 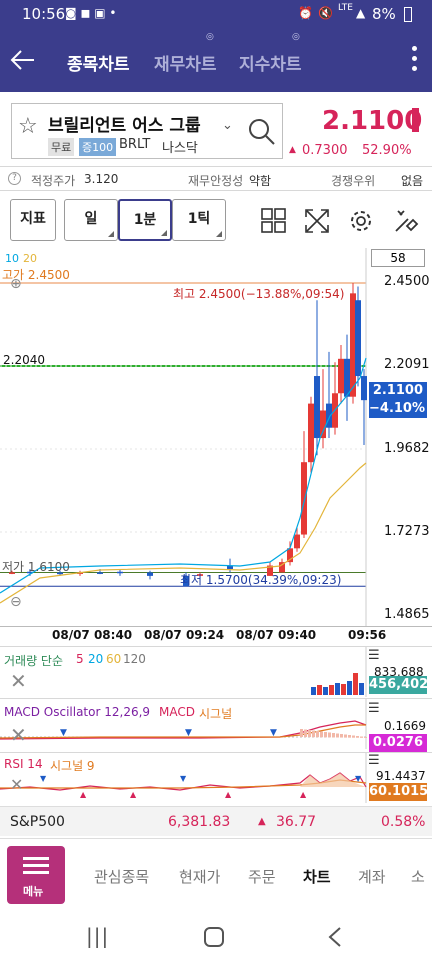 What do you see at coordinates (98, 65) in the screenshot?
I see `tab-stock-chart: 종목차트` at bounding box center [98, 65].